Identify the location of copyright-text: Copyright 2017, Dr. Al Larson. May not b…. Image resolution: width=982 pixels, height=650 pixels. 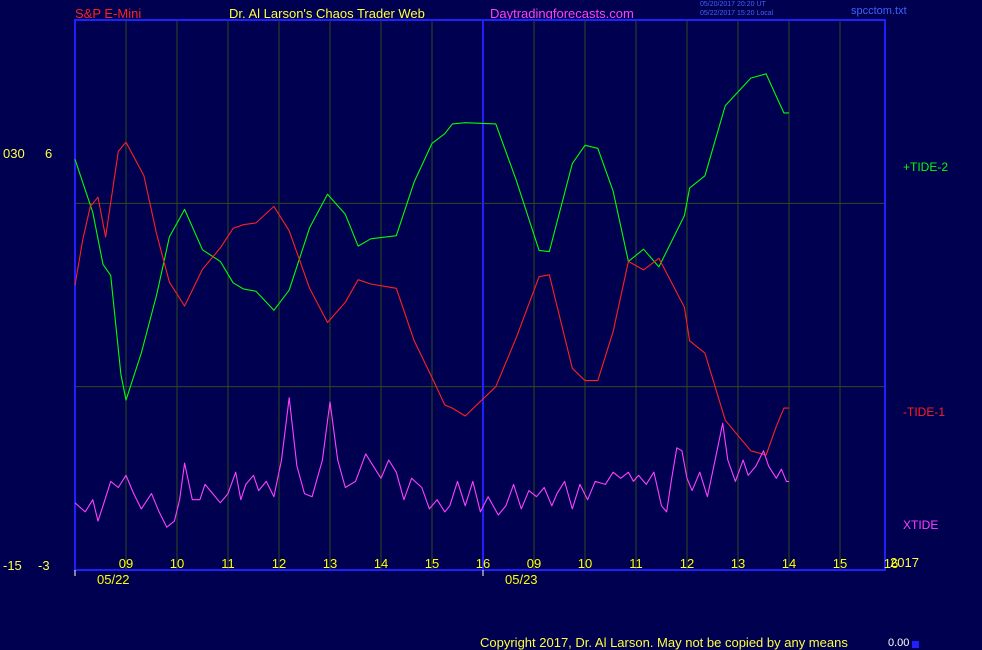
(664, 642).